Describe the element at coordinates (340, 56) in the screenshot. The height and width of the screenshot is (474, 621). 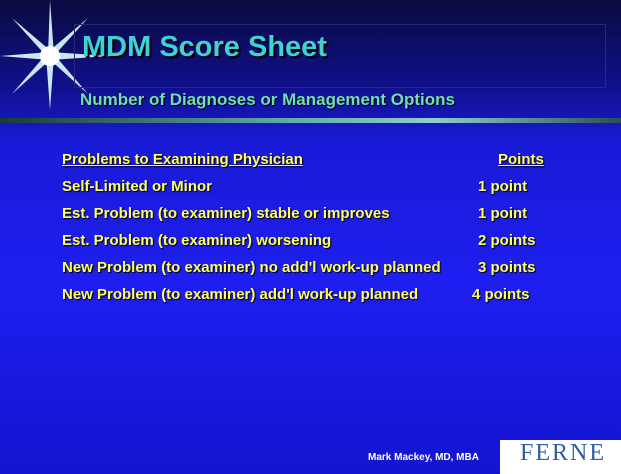
I see `title-frame` at that location.